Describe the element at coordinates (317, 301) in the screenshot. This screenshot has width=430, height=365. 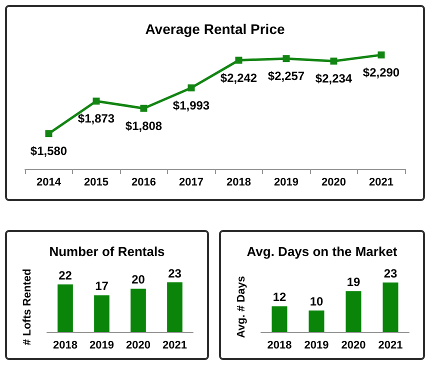
I see `data-label: 10` at that location.